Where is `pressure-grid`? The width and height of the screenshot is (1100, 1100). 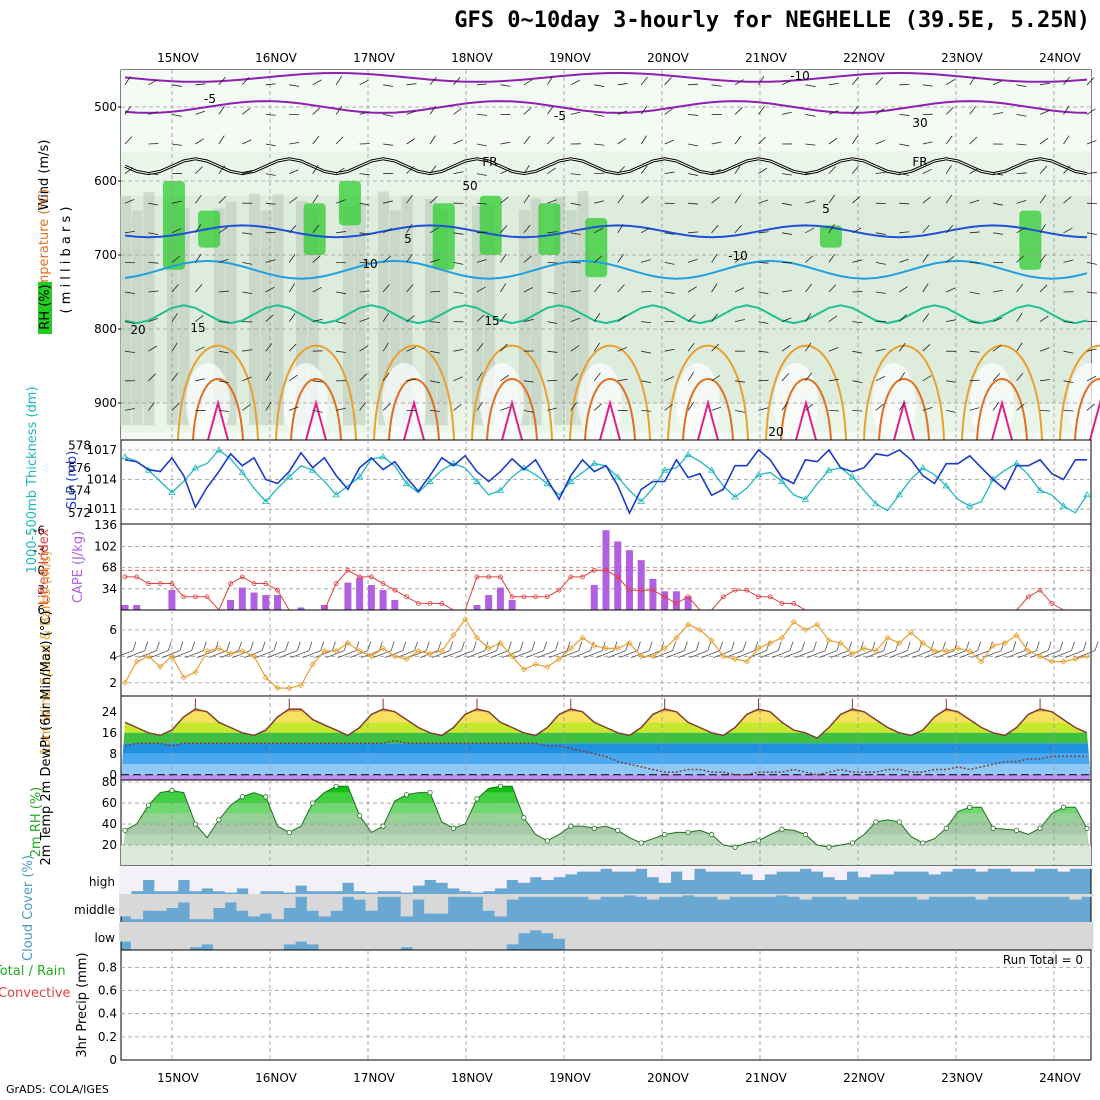 pressure-grid is located at coordinates (606, 482).